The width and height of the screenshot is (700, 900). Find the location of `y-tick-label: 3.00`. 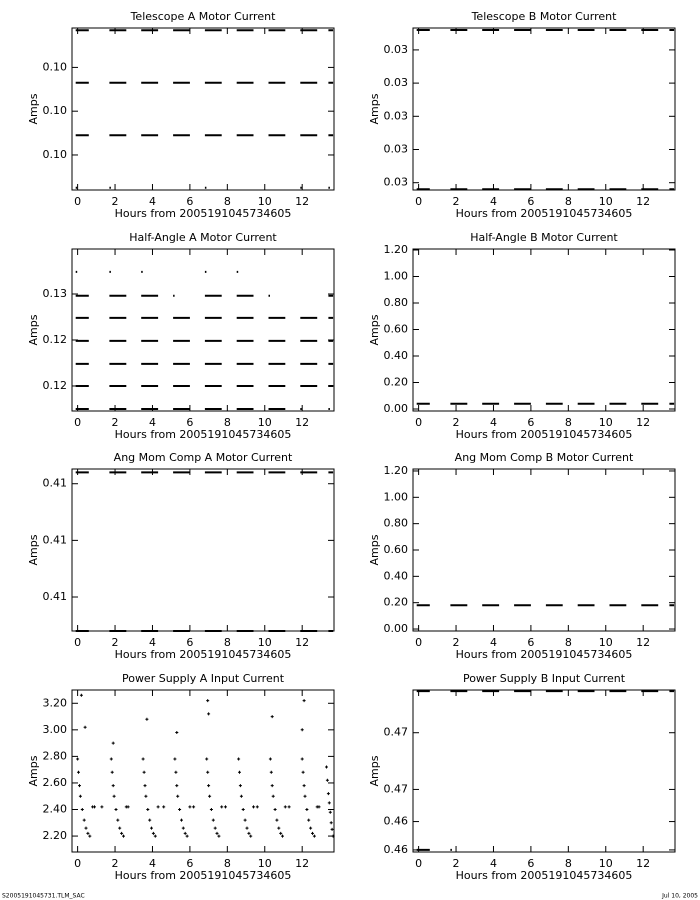

y-tick-label: 3.00 is located at coordinates (55, 729).